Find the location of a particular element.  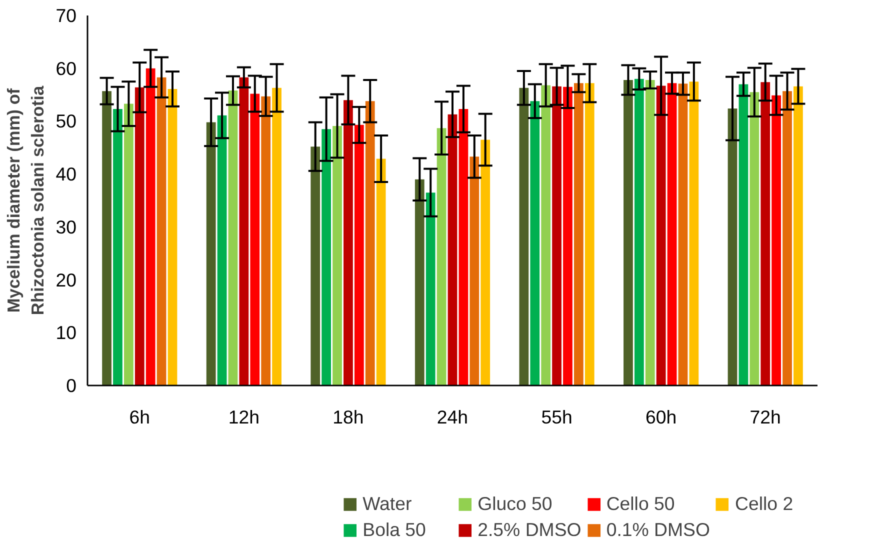

y-tick-label: 10 is located at coordinates (66, 333).